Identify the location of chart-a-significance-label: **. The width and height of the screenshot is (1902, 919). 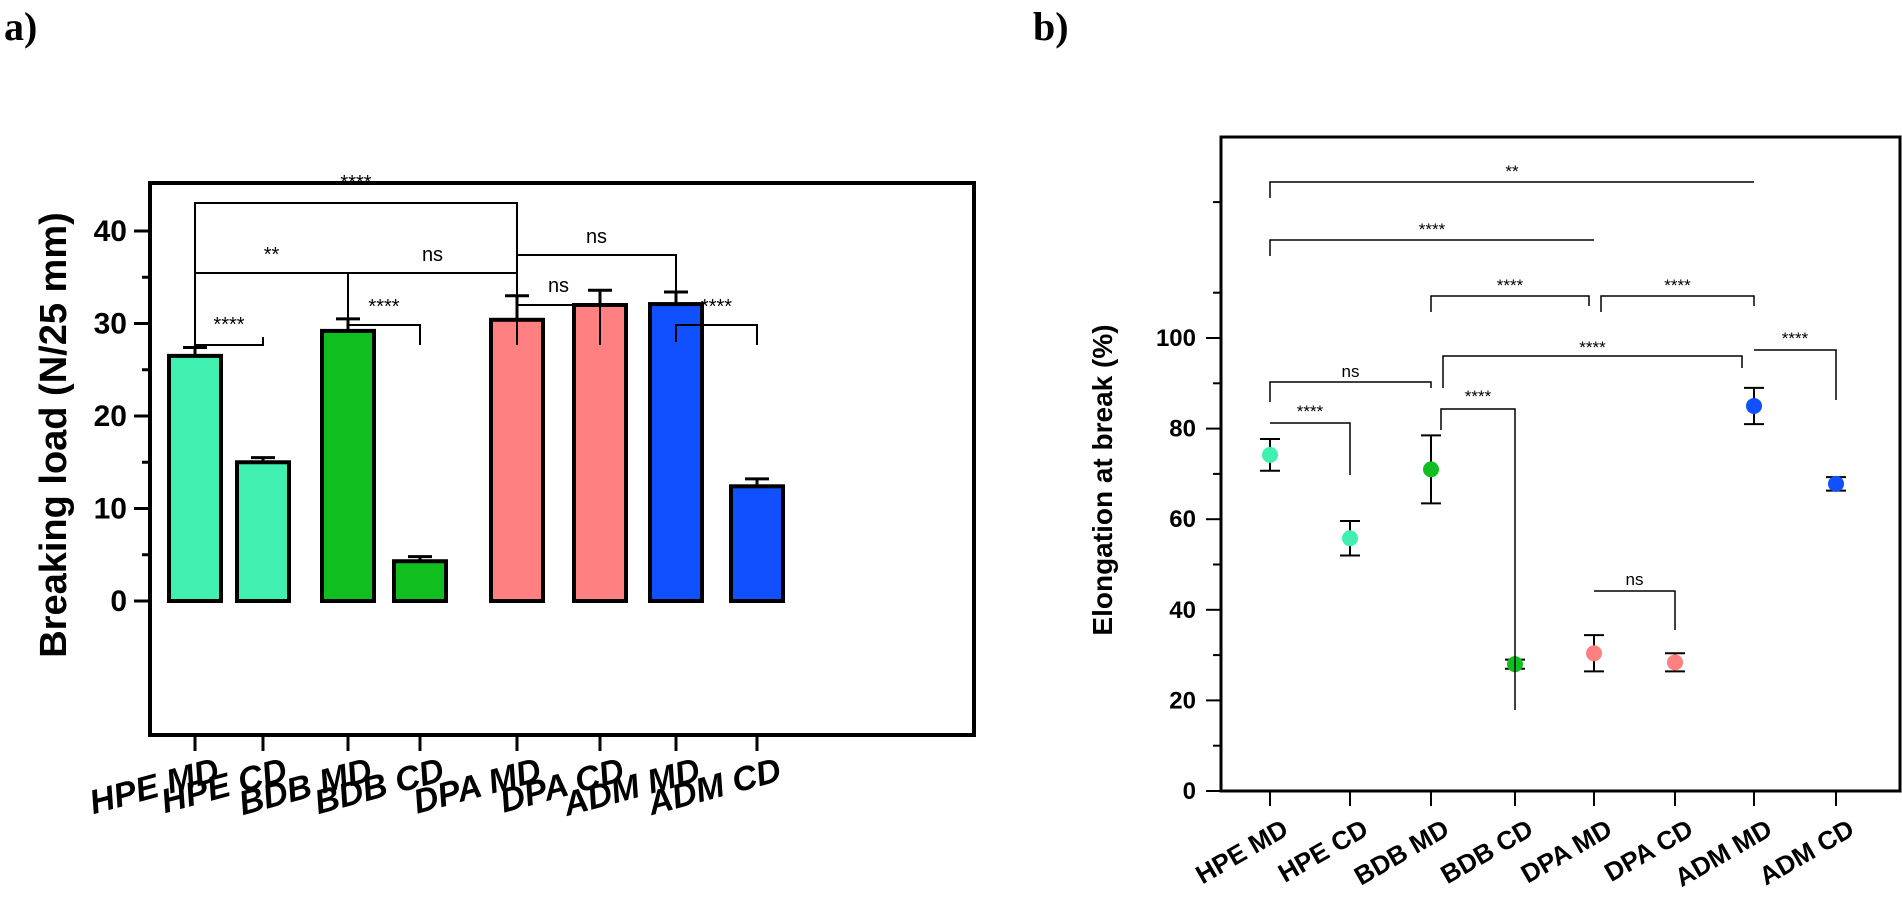
(272, 255).